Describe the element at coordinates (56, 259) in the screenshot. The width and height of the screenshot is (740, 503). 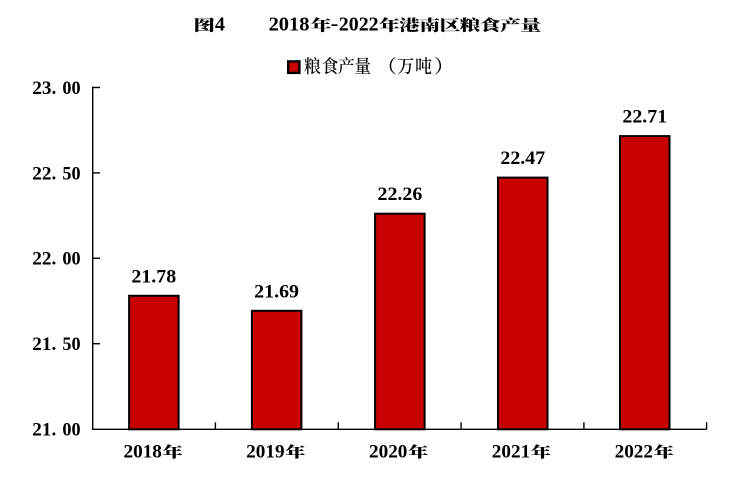
I see `svg-text:22.00: 22. 00` at that location.